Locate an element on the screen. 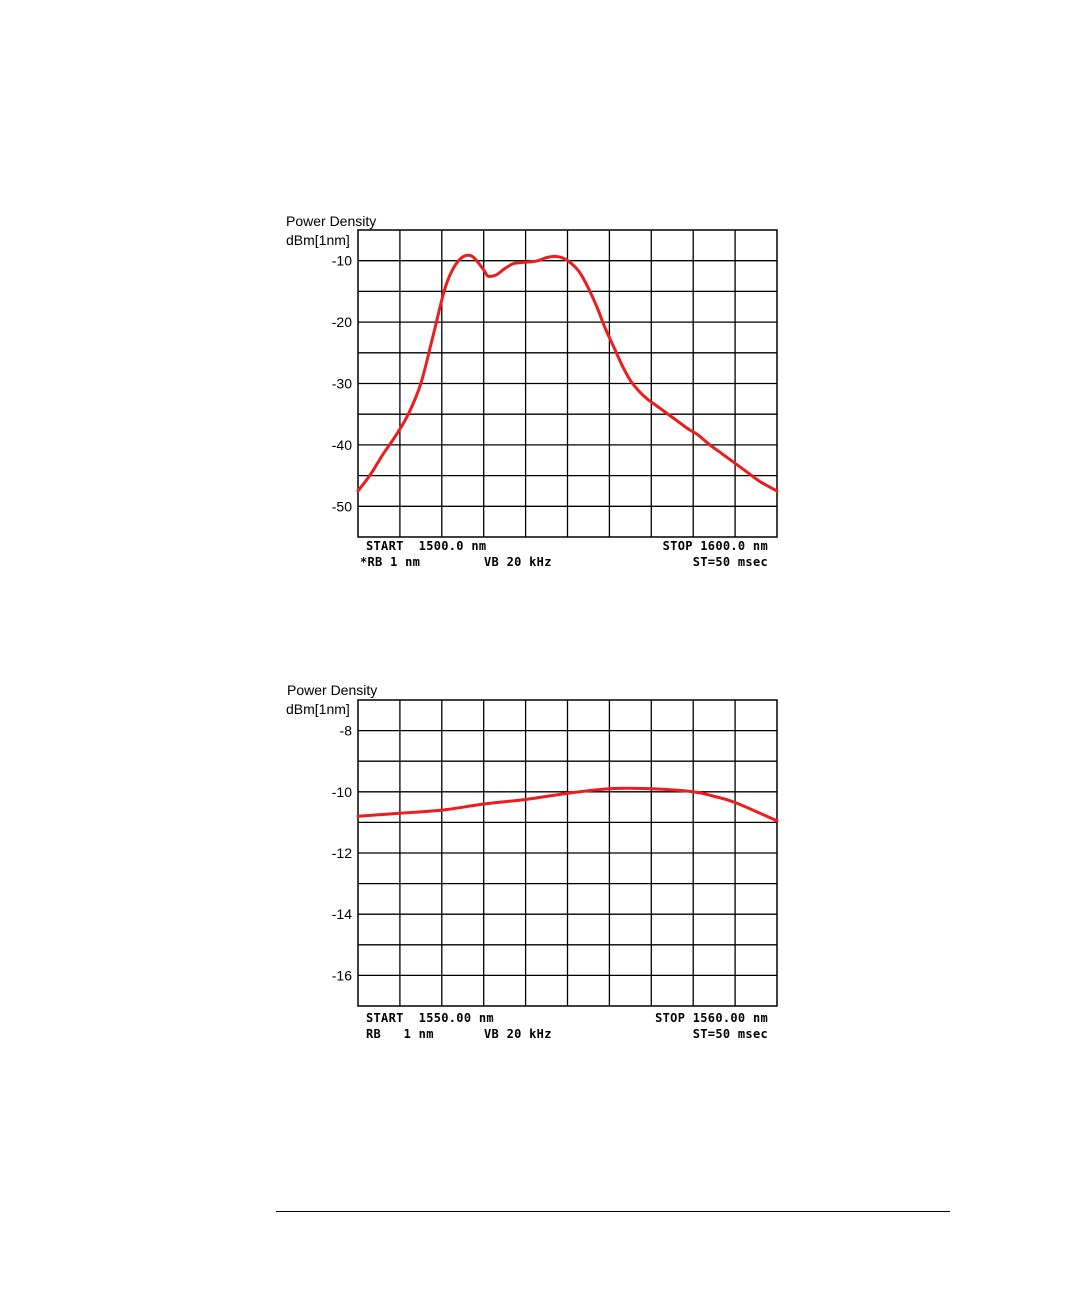 The width and height of the screenshot is (1081, 1302). chart-1-ylabel-line1: Power Density is located at coordinates (331, 221).